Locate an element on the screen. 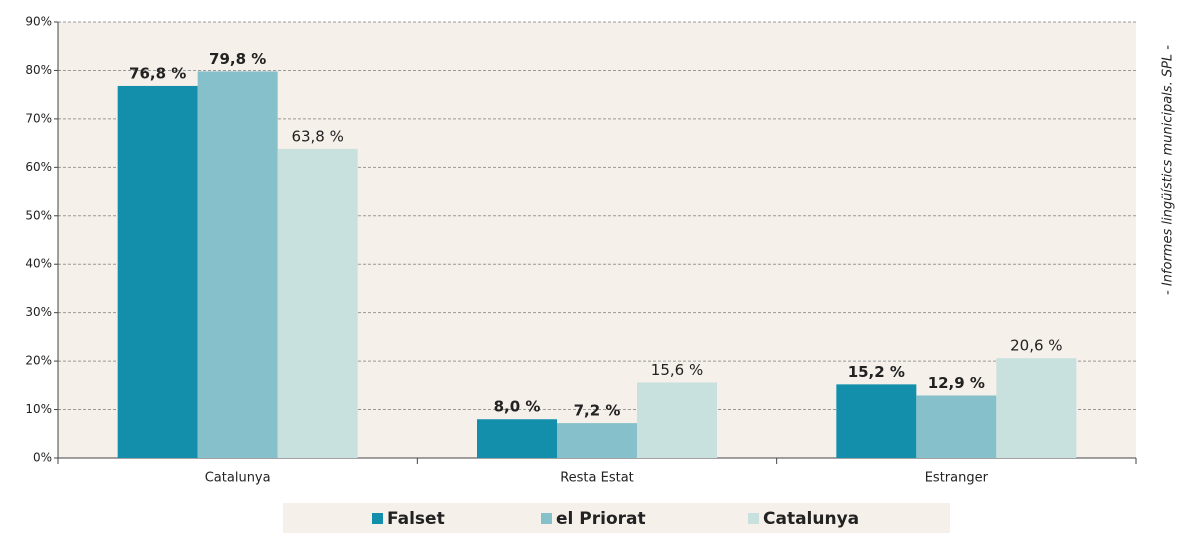 This screenshot has width=1180, height=533. y-tick-label: 50% is located at coordinates (38, 215).